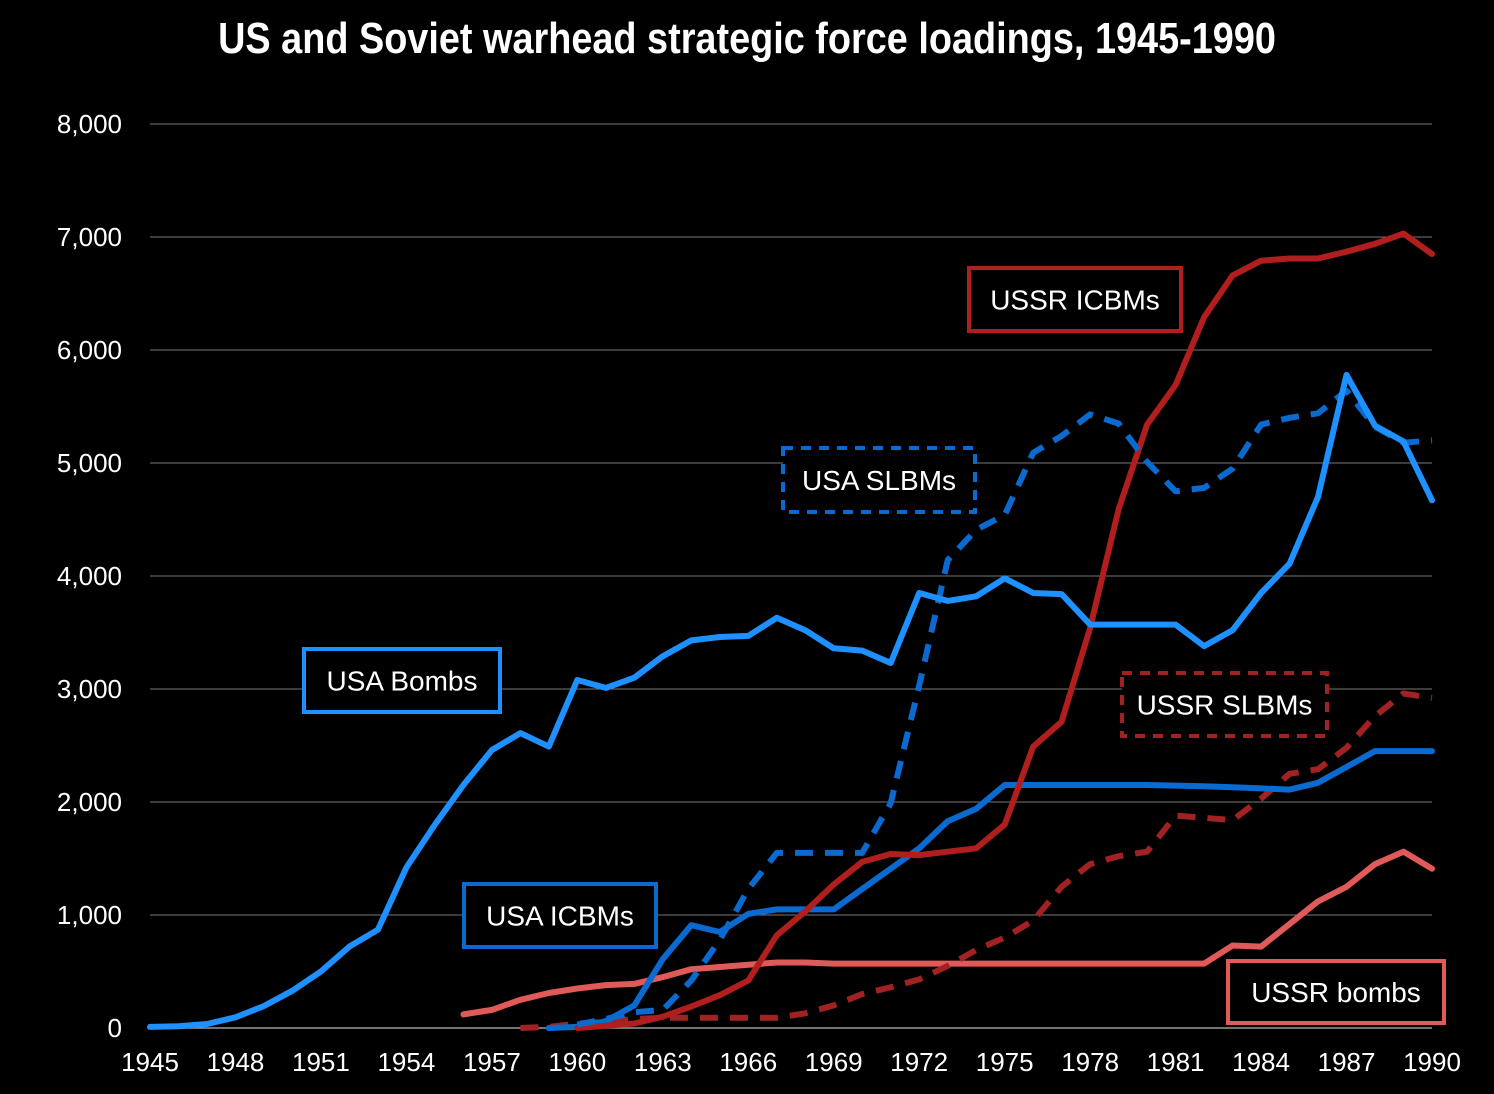  I want to click on y-tick-label: 7,000, so click(89, 237).